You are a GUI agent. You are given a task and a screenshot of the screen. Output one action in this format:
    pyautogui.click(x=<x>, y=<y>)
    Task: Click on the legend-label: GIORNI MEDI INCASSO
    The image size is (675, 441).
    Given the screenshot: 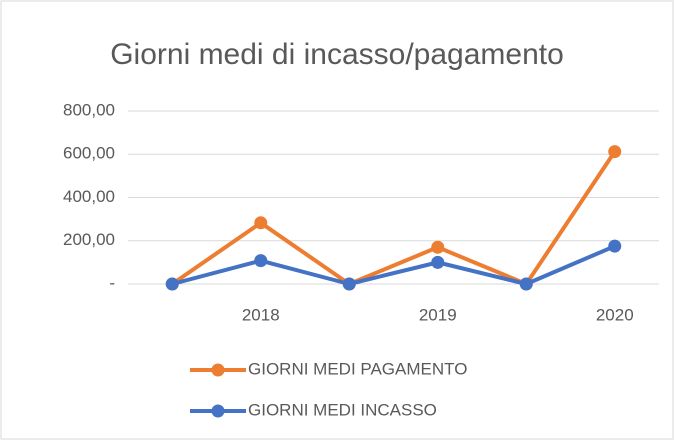 What is the action you would take?
    pyautogui.click(x=342, y=409)
    